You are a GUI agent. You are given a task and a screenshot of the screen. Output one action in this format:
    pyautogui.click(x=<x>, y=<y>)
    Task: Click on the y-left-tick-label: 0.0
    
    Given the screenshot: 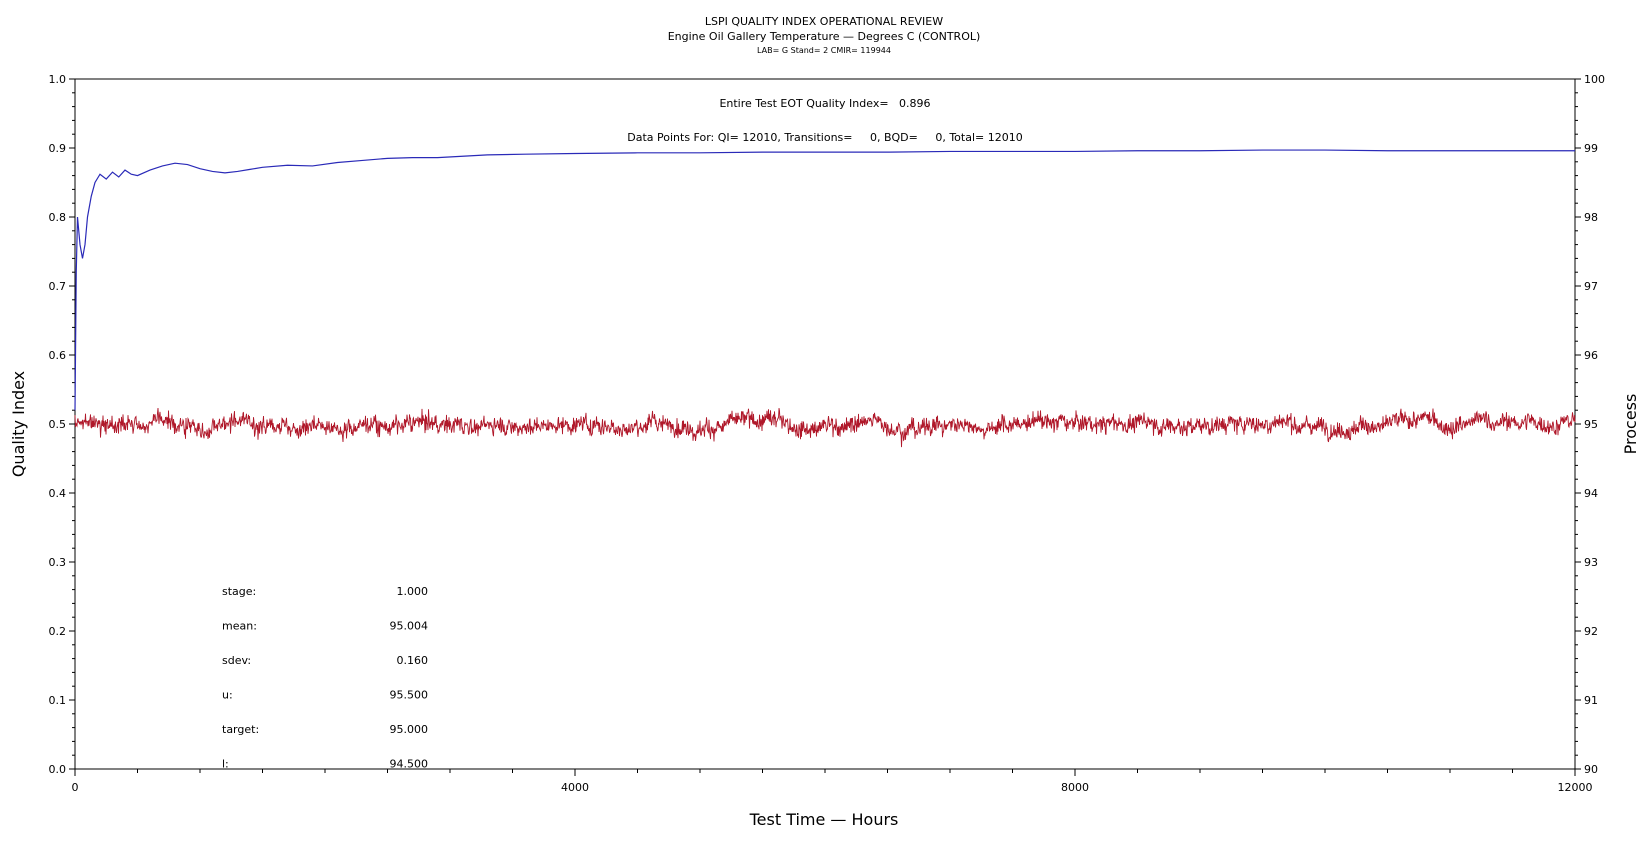 What is the action you would take?
    pyautogui.click(x=58, y=769)
    